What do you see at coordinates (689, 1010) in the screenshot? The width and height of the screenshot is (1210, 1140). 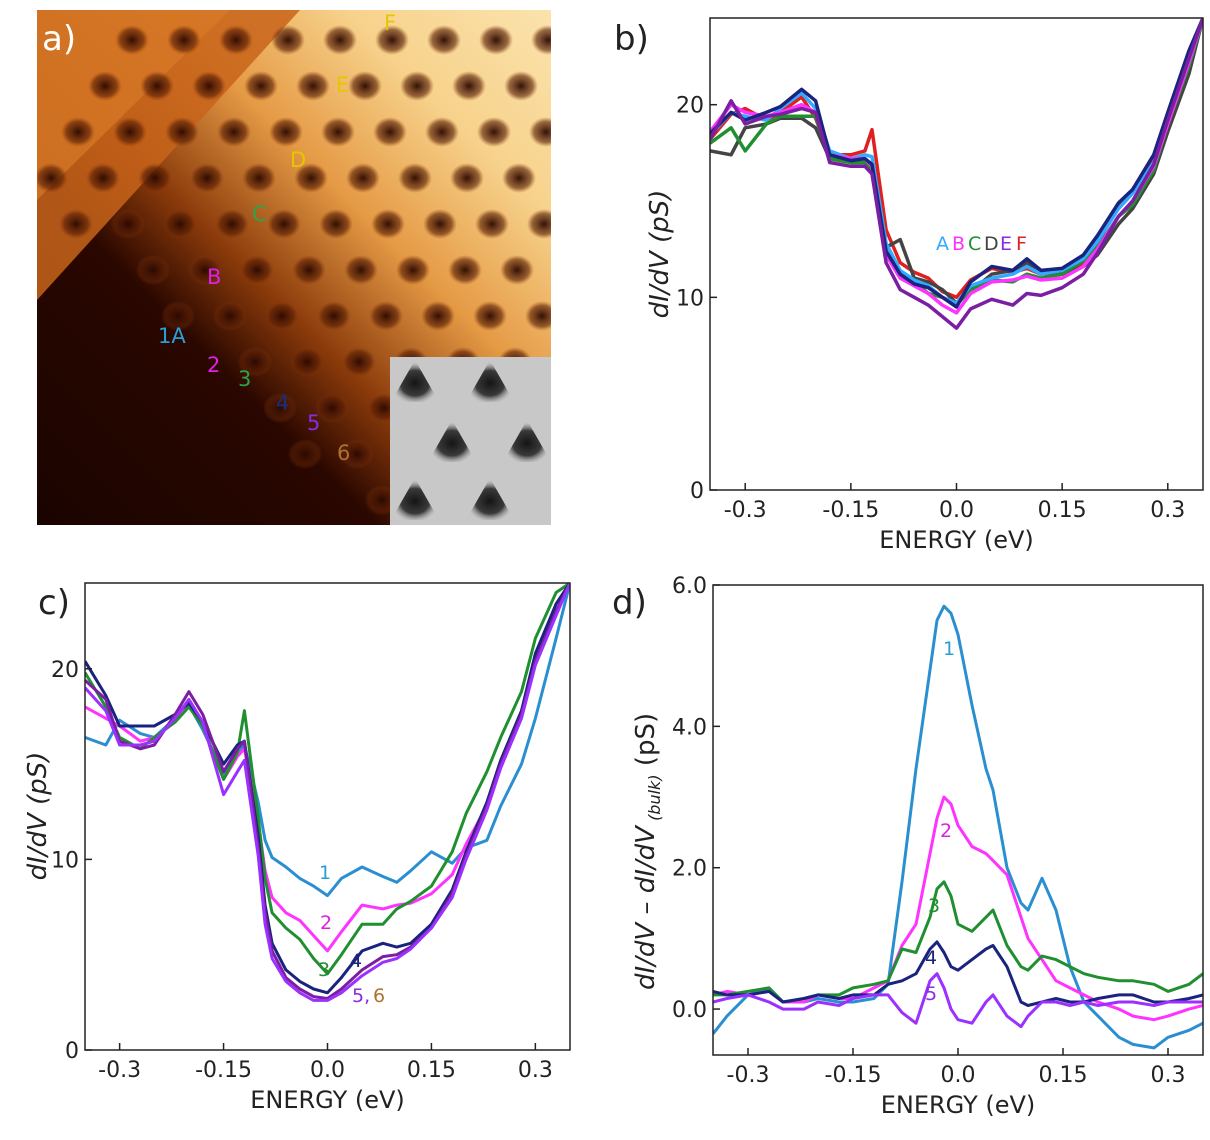 I see `y-tick-label: 0.0` at bounding box center [689, 1010].